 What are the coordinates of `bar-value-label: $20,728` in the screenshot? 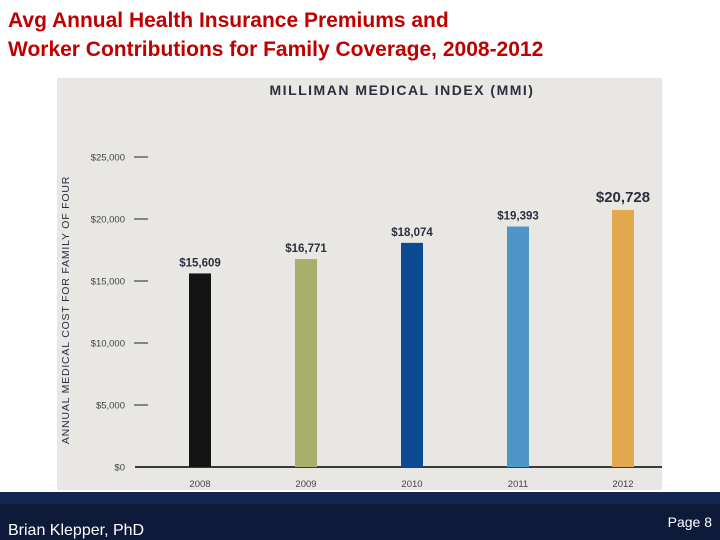 It's located at (623, 197).